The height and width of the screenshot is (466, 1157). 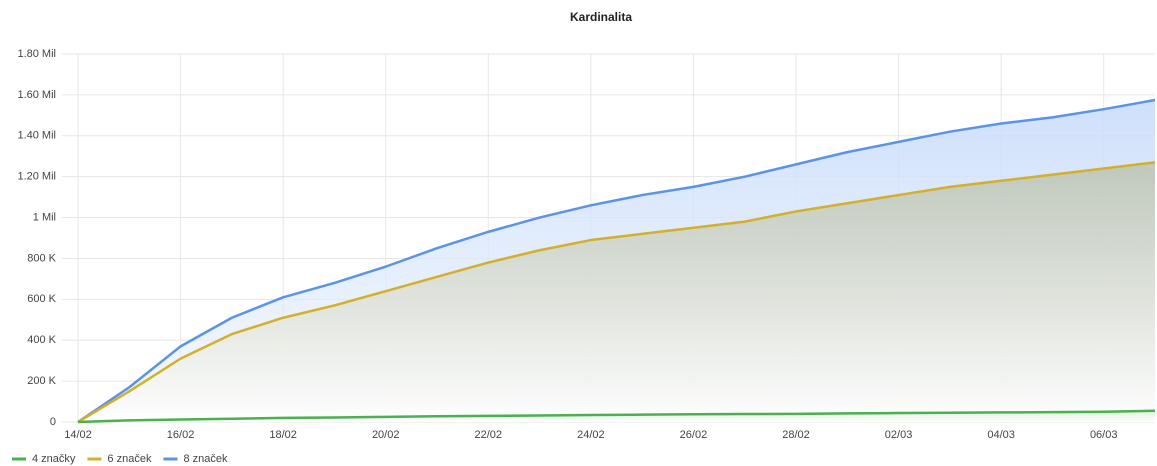 I want to click on legend-label: 6 značek, so click(x=129, y=459).